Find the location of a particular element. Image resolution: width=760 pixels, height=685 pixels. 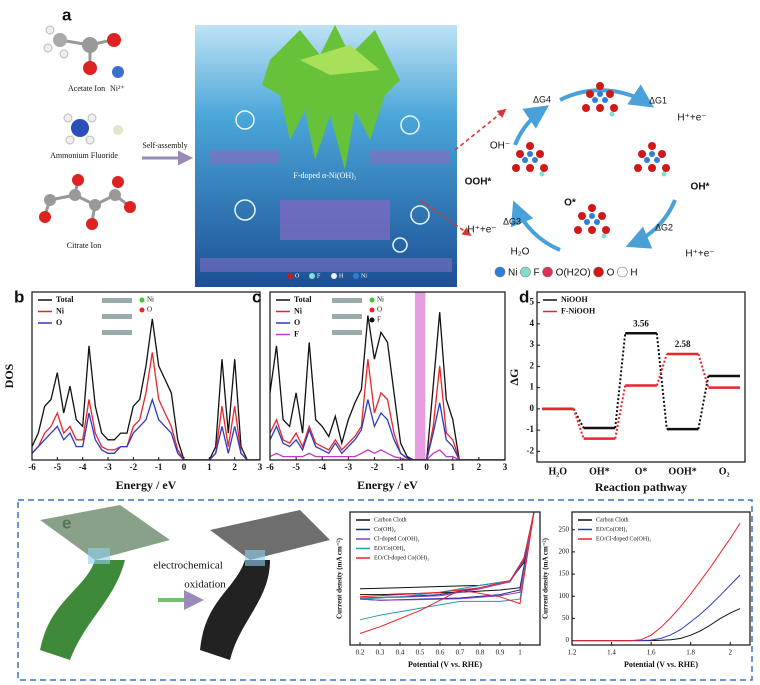

x-tick-label: 0.5 is located at coordinates (420, 653).